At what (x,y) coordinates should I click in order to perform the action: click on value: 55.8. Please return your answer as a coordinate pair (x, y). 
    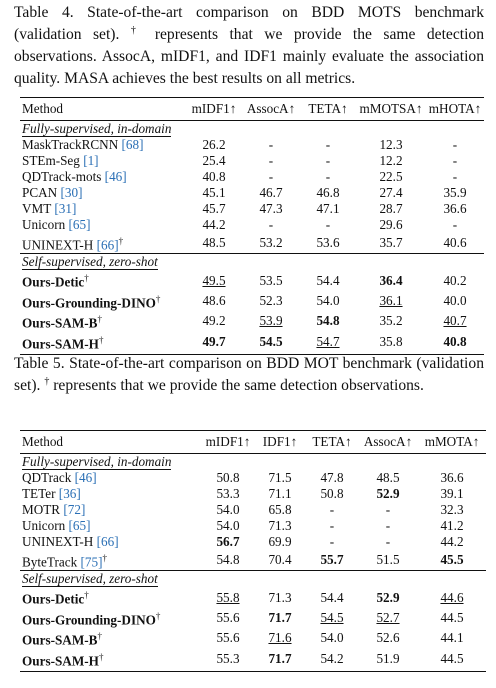
    Looking at the image, I should click on (228, 597).